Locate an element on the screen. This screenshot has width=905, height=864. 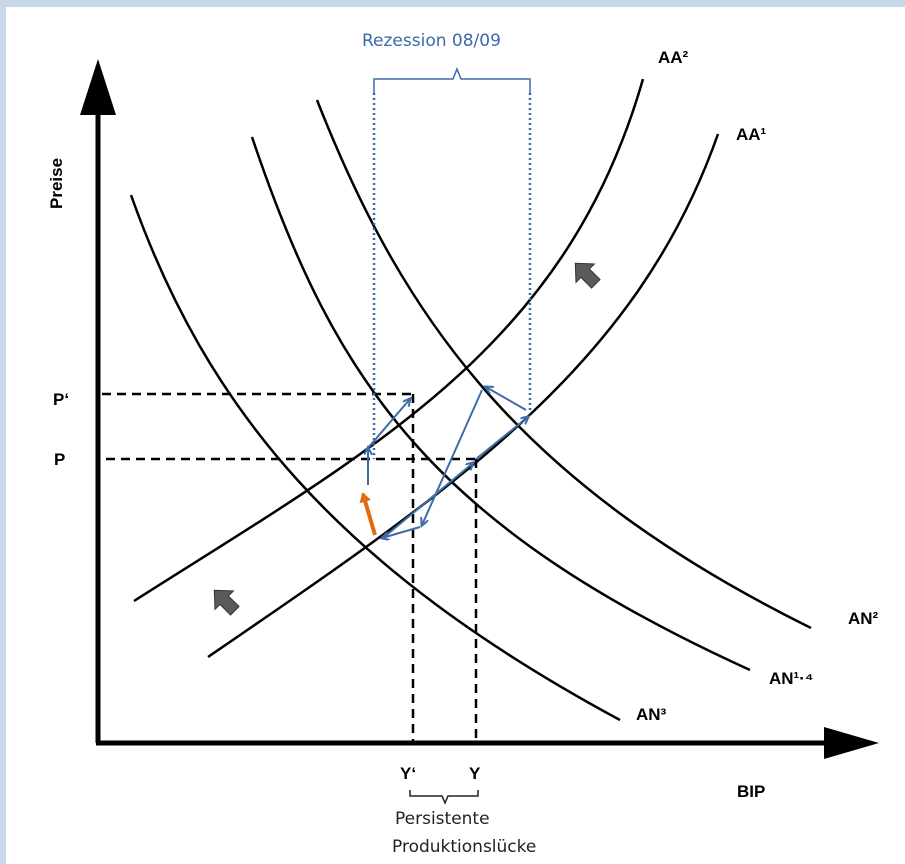
p-tick-label: P is located at coordinates (59, 459).